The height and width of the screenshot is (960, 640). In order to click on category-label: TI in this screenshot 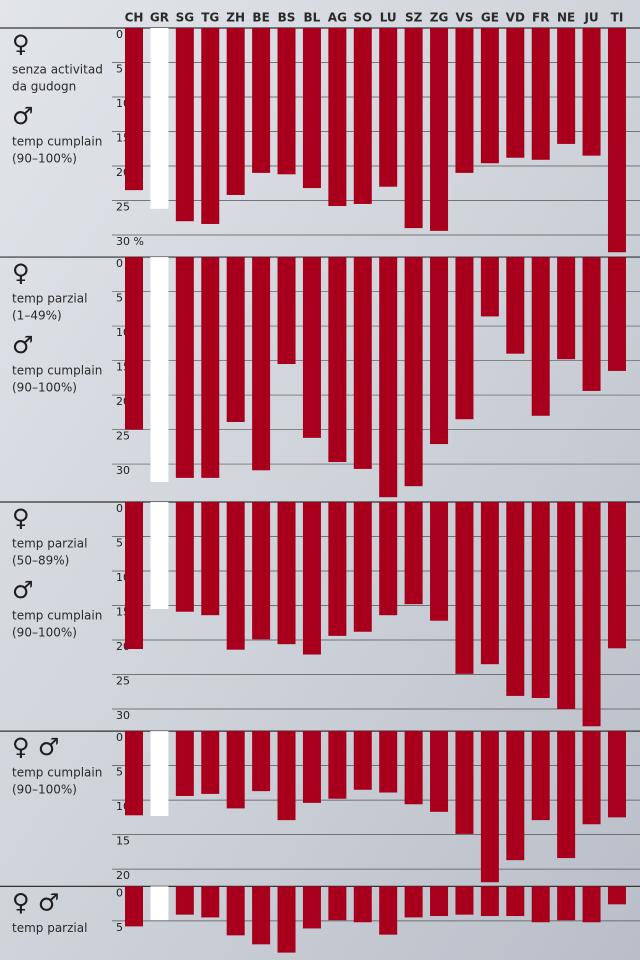, I will do `click(617, 18)`.